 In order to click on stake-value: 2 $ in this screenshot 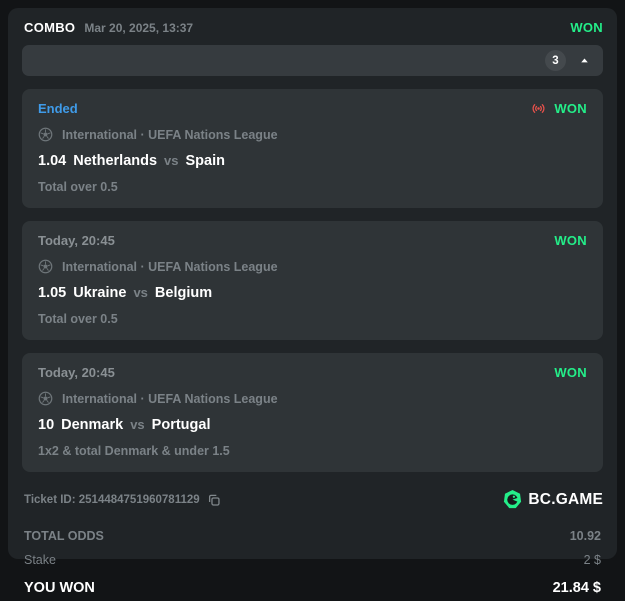, I will do `click(592, 560)`.